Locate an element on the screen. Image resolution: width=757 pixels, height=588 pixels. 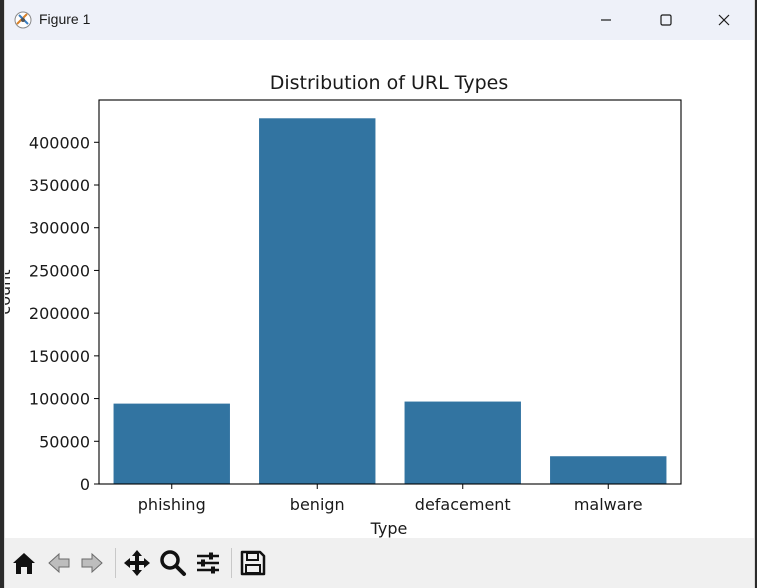
bar-benign is located at coordinates (317, 301).